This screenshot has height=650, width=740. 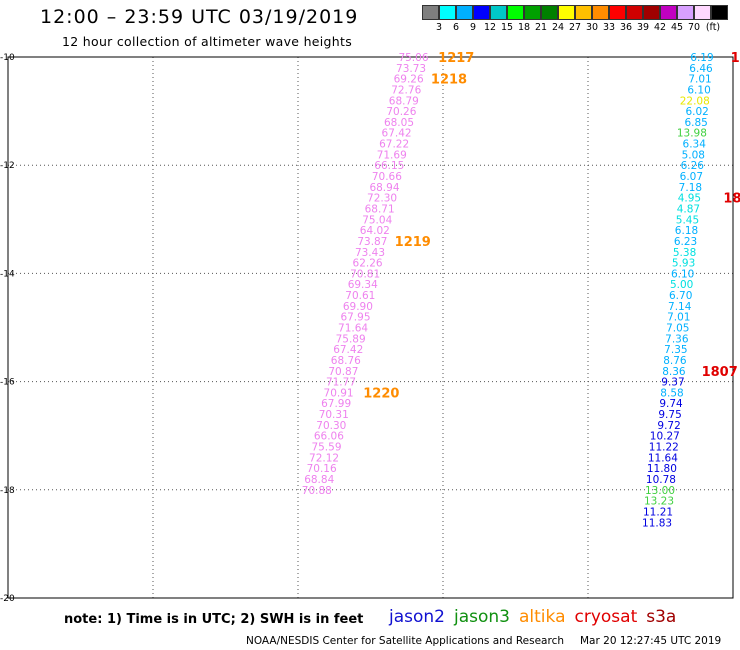 What do you see at coordinates (417, 617) in the screenshot?
I see `legend-item-jason2: jason2` at bounding box center [417, 617].